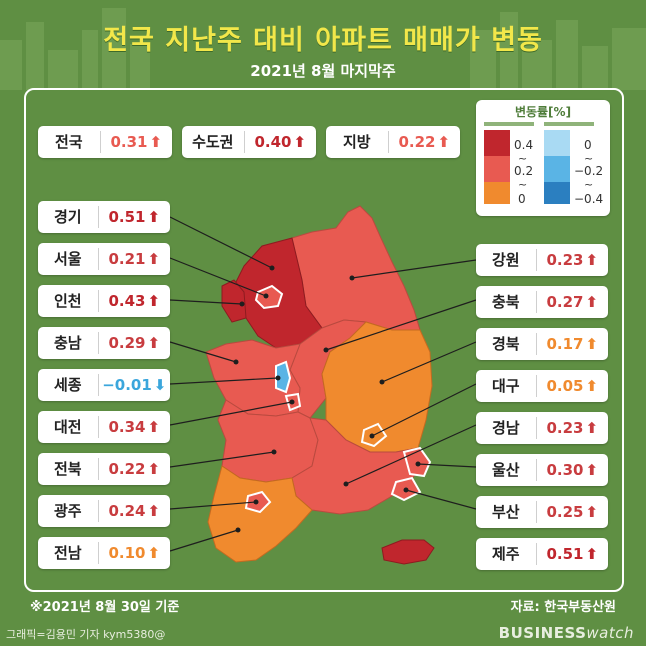 This screenshot has width=646, height=646. I want to click on region-label-regions_right-7: 제주 0.51 ⬆, so click(542, 554).